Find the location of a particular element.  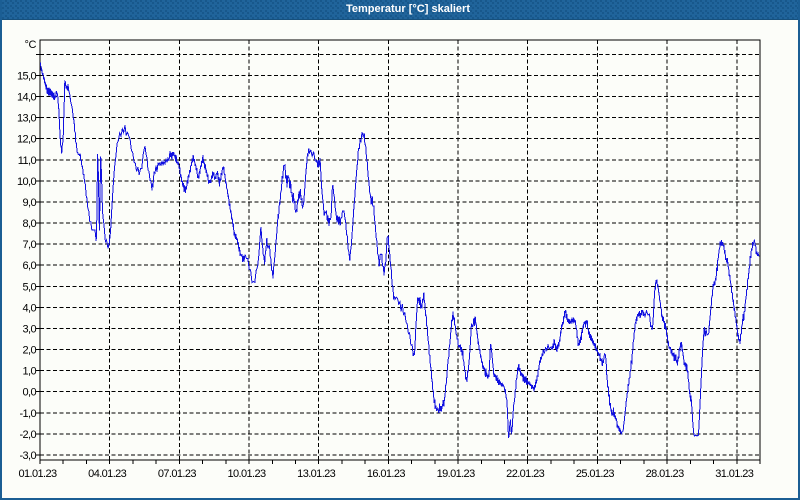

svg-text: 9,0 is located at coordinates (30, 203).